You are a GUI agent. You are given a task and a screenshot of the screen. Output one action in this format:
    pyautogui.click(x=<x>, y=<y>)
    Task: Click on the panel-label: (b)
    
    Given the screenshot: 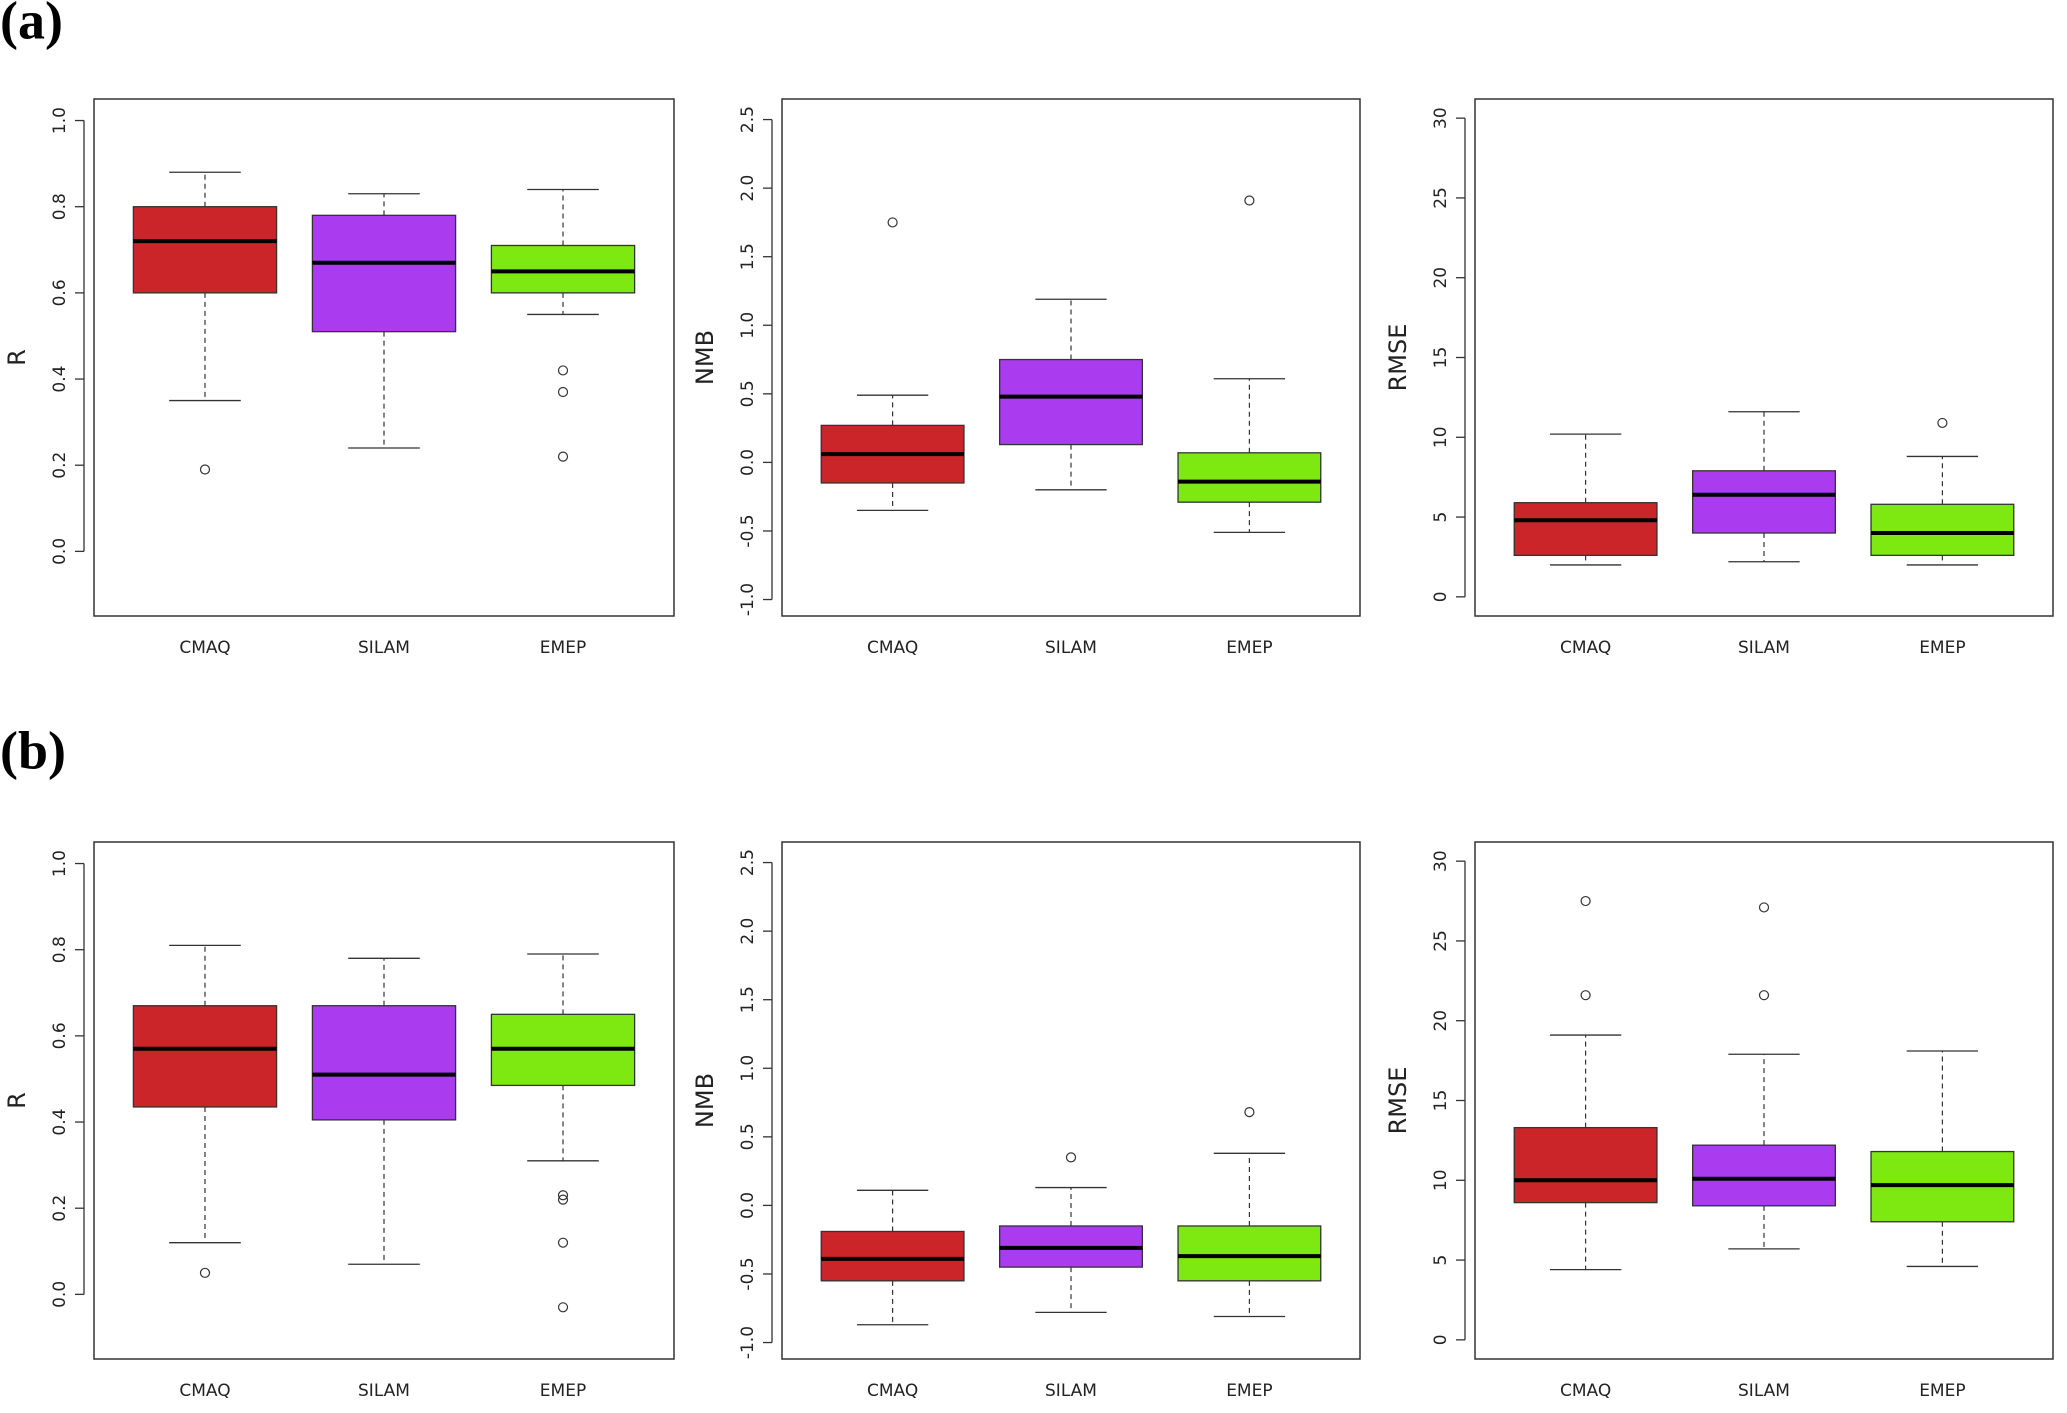 What is the action you would take?
    pyautogui.click(x=33, y=750)
    